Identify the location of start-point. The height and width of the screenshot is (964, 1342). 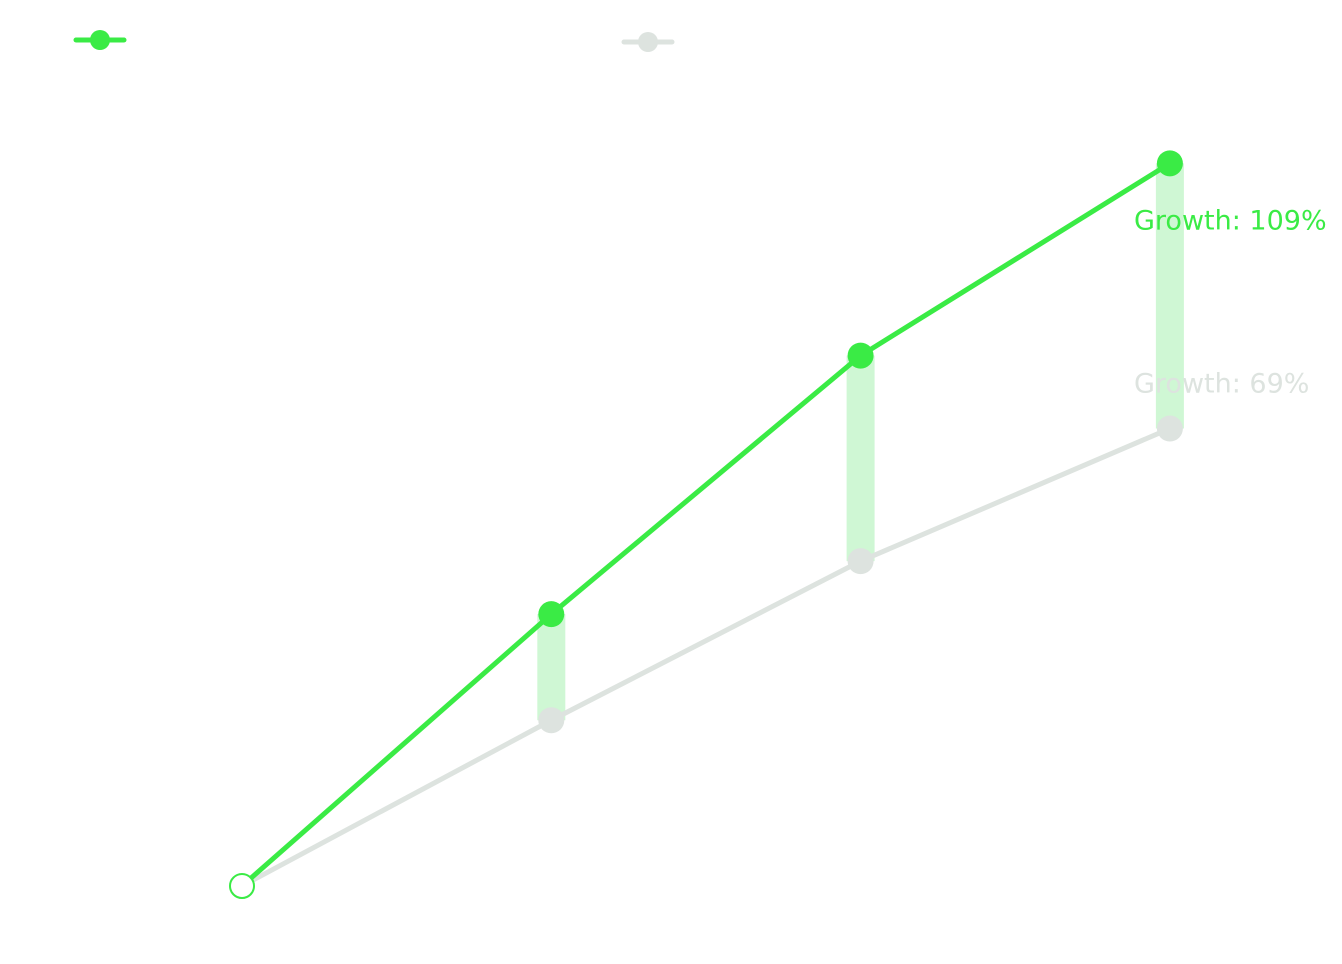
(242, 886).